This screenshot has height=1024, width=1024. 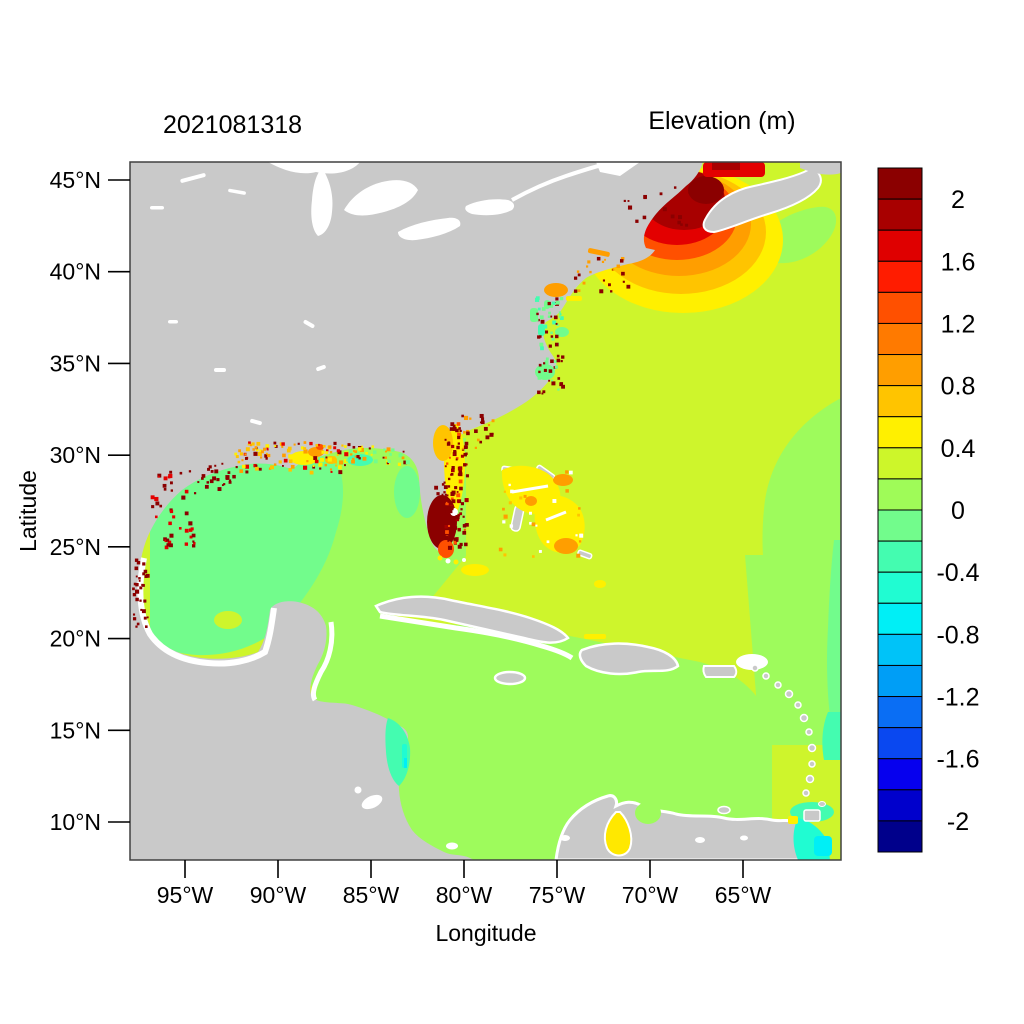 What do you see at coordinates (75, 639) in the screenshot?
I see `y-tick-label: 20°N` at bounding box center [75, 639].